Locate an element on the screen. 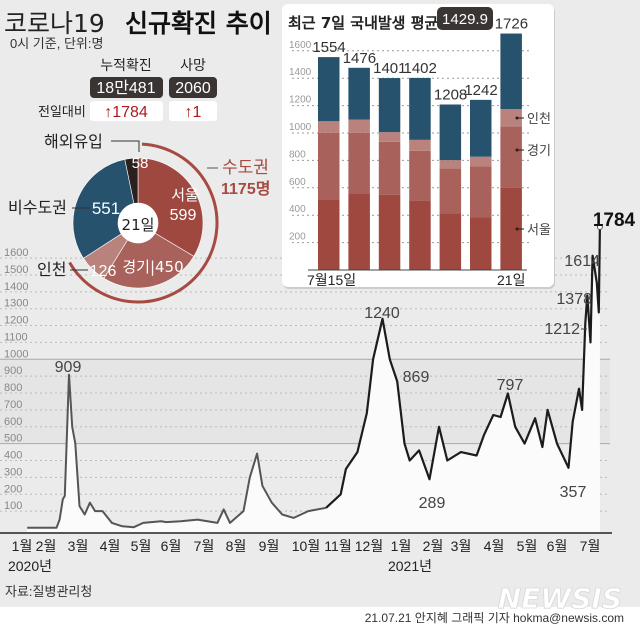 This screenshot has width=640, height=628. annotation-label: 869 is located at coordinates (416, 377).